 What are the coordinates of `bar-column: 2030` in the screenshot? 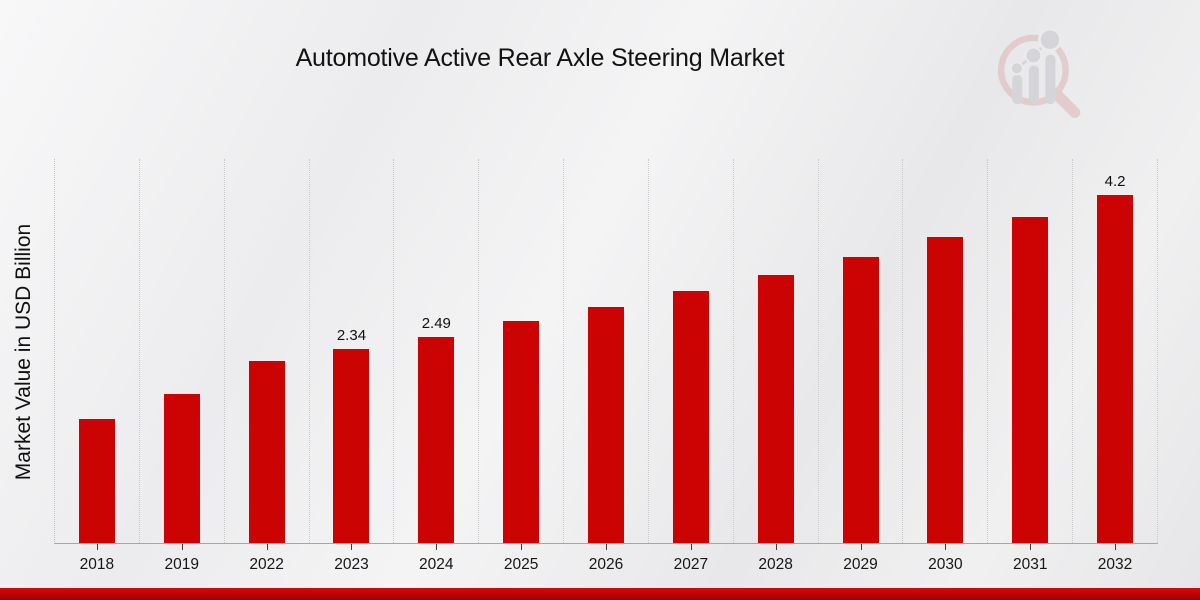 It's located at (946, 366).